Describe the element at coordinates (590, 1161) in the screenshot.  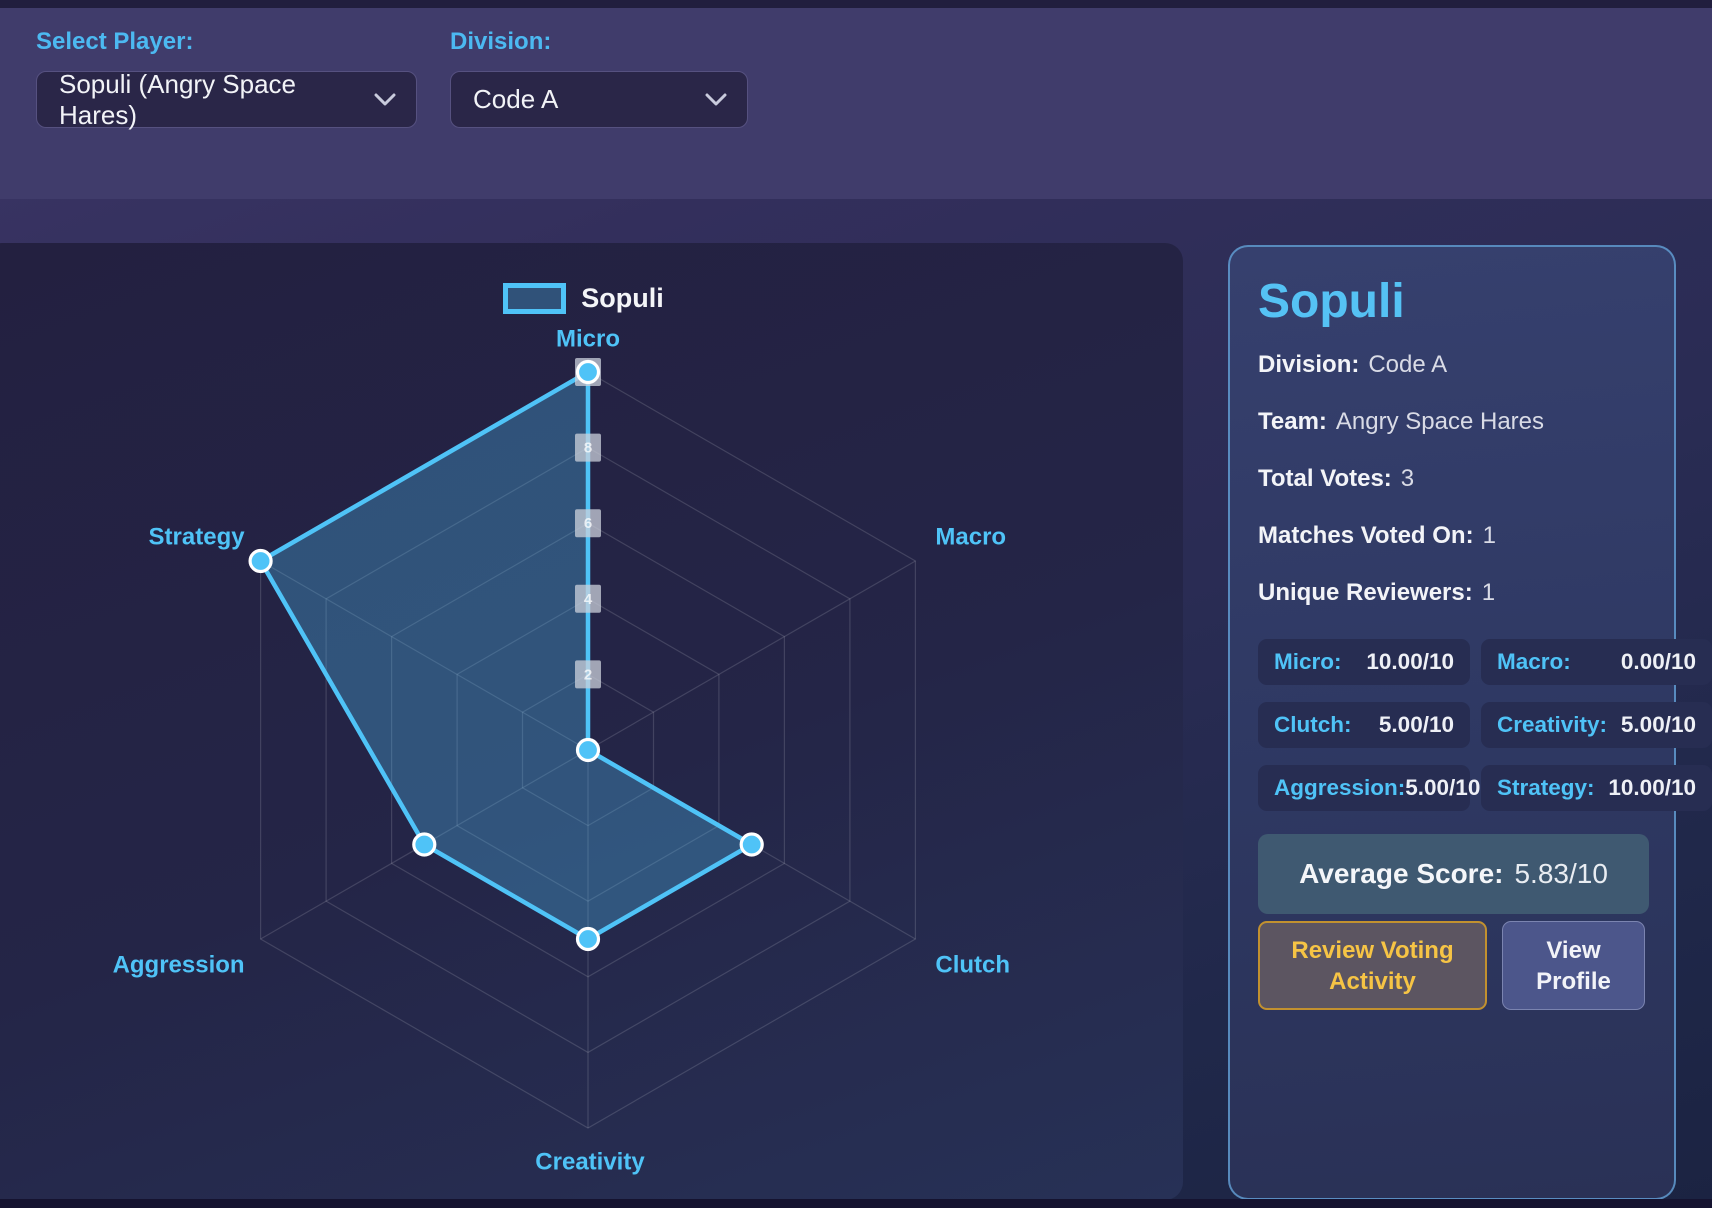
I see `radar-axis-label-creativity: Creativity` at that location.